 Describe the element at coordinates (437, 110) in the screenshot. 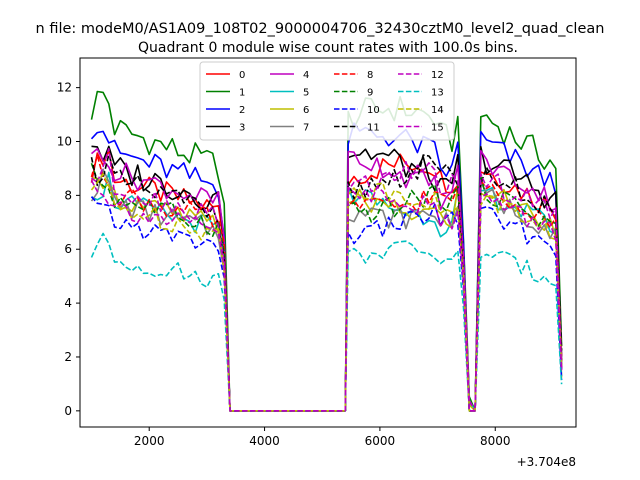

I see `legend-label: 14` at that location.